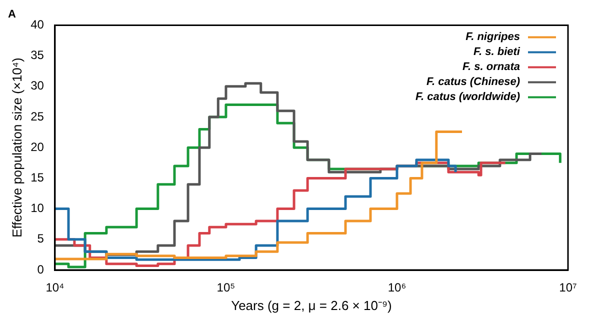  I want to click on legend-label: F. s. ornata, so click(491, 67).